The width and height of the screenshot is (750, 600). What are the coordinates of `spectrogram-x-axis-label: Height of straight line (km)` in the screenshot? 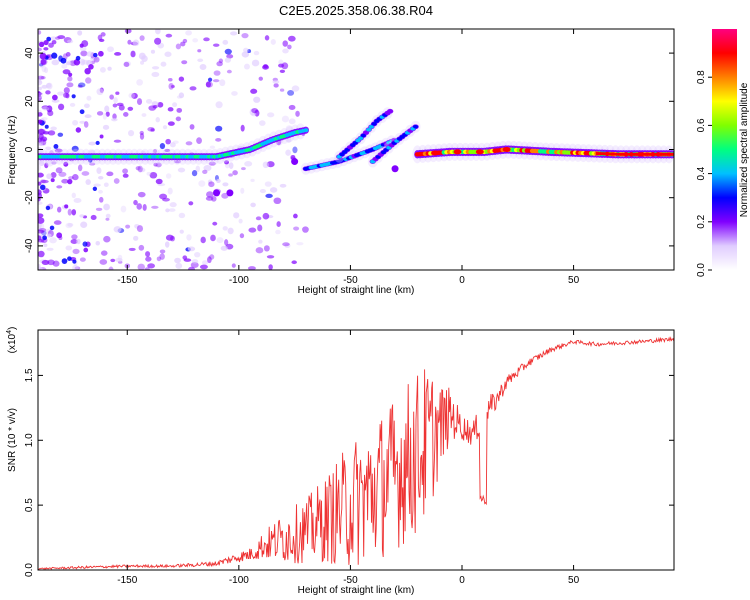 It's located at (356, 290).